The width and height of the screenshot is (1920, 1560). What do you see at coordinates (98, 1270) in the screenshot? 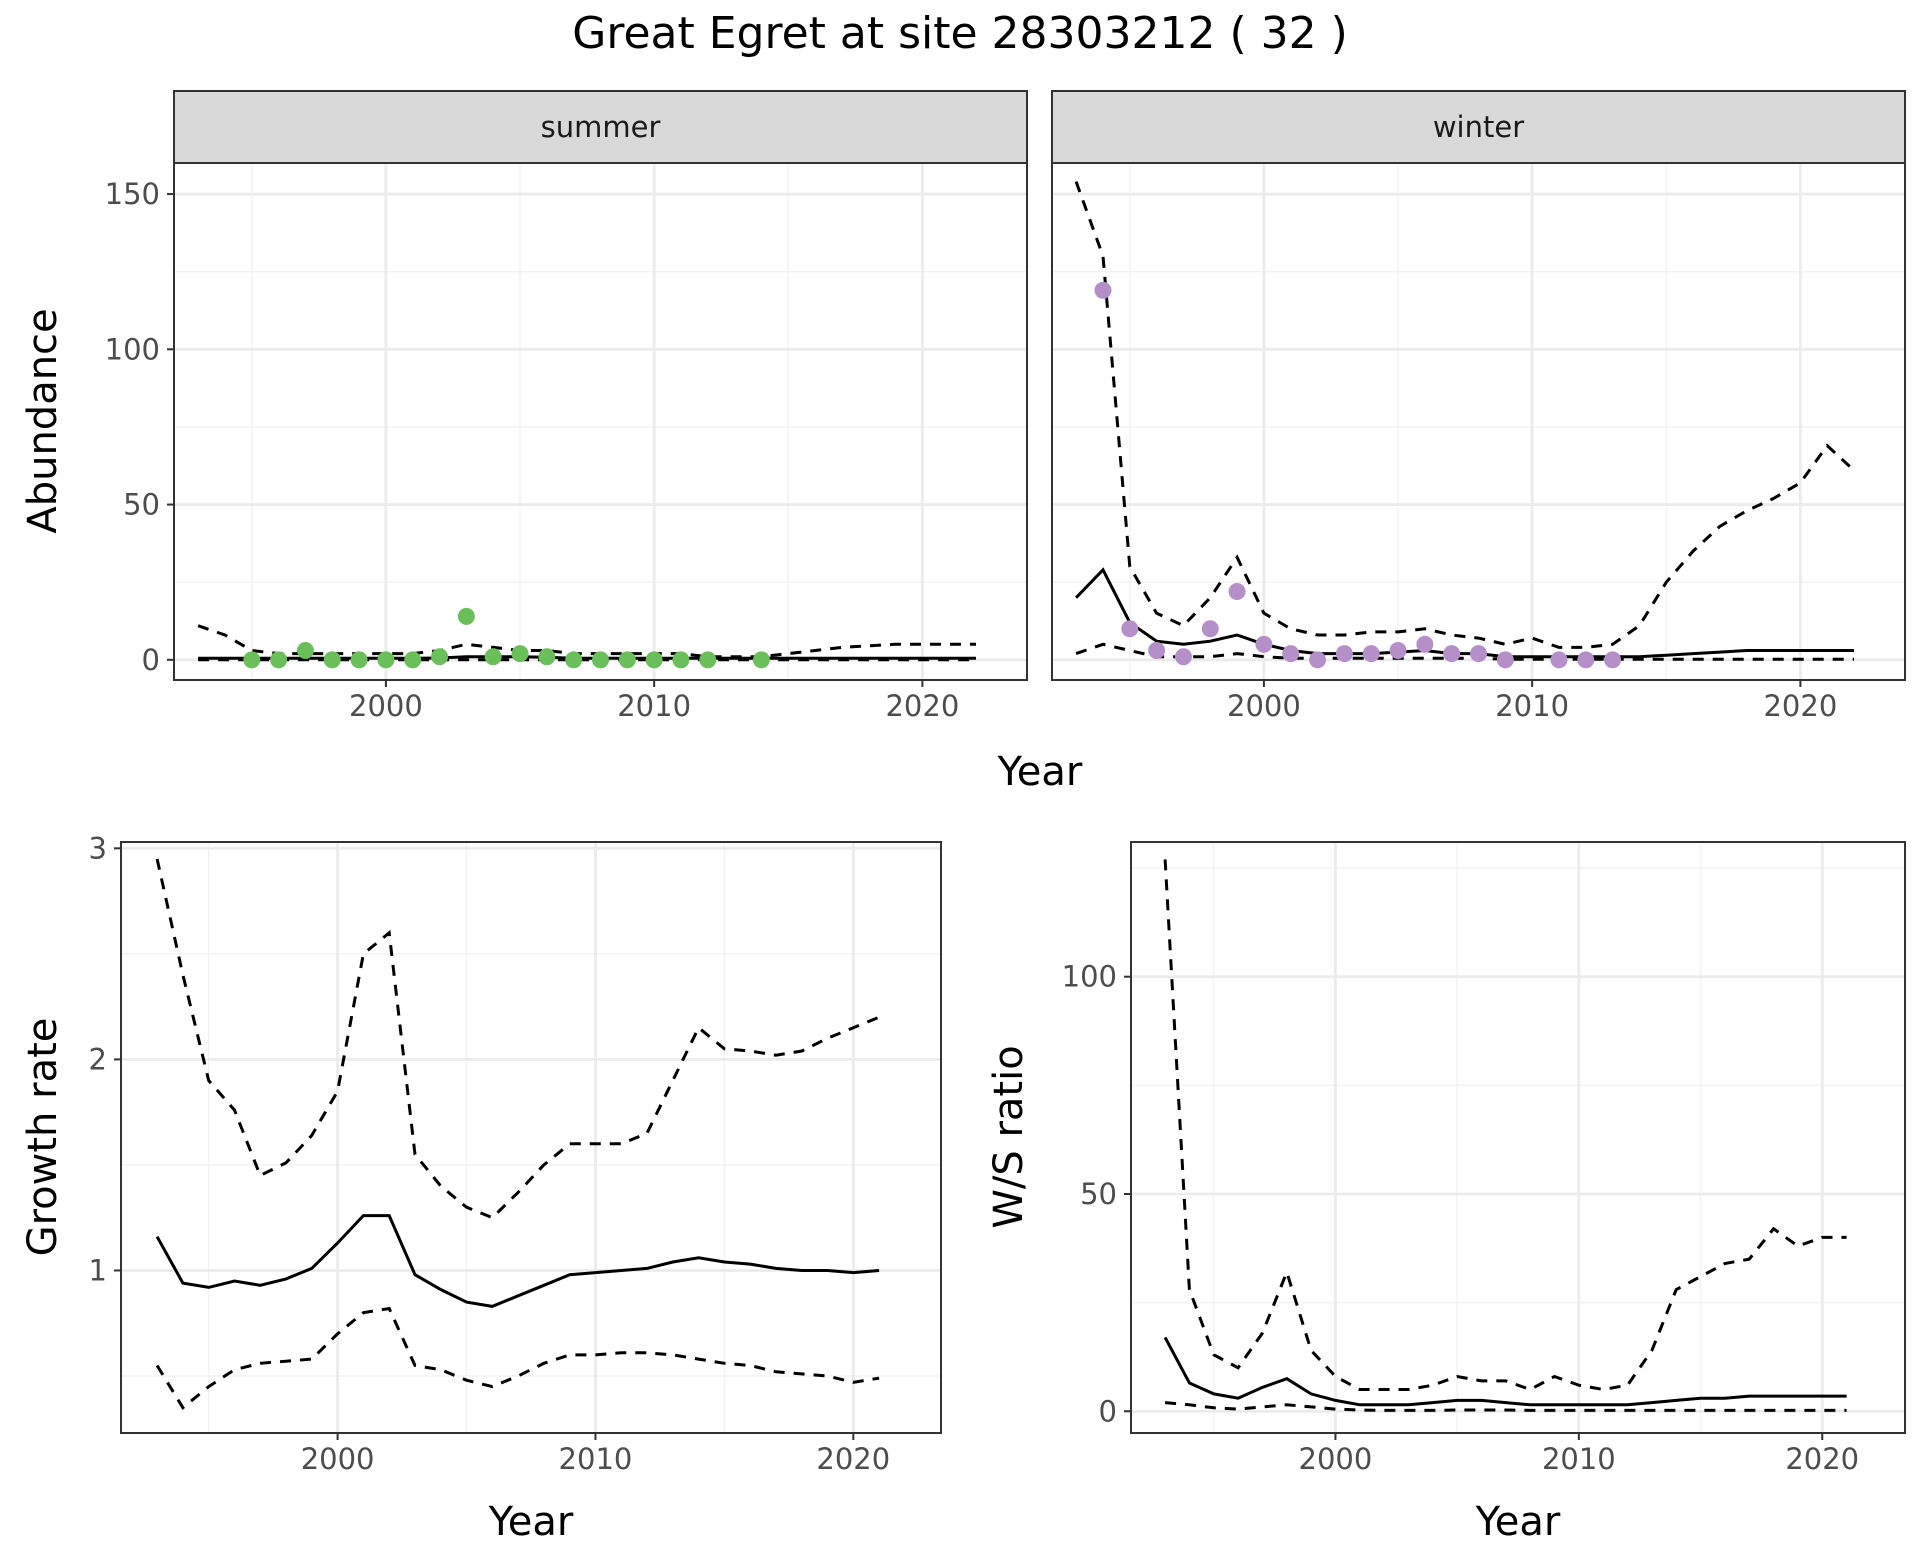
I see `y-tick-label: 1` at bounding box center [98, 1270].